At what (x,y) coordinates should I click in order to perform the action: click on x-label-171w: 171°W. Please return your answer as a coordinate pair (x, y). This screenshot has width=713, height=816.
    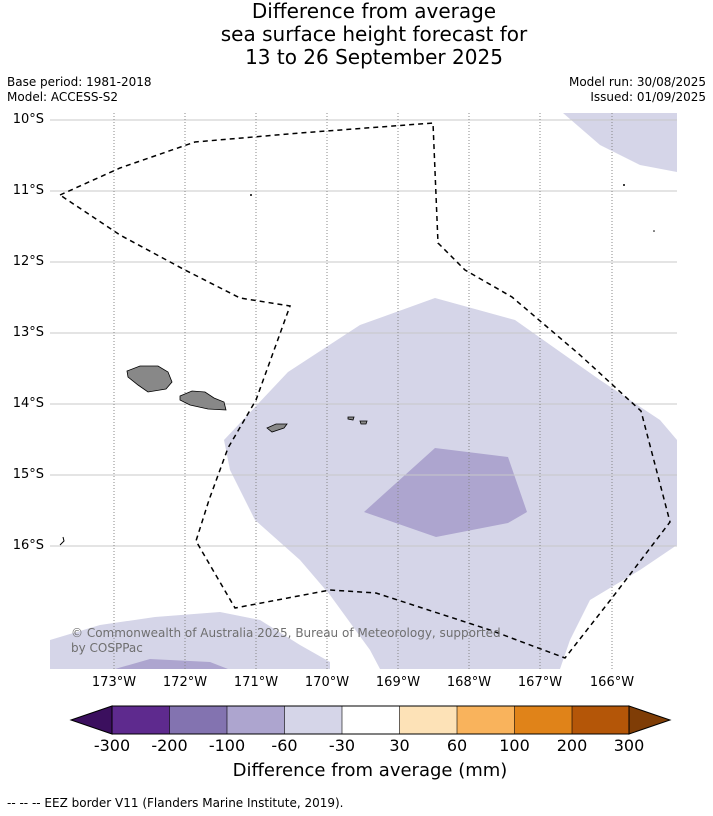
    Looking at the image, I should click on (256, 682).